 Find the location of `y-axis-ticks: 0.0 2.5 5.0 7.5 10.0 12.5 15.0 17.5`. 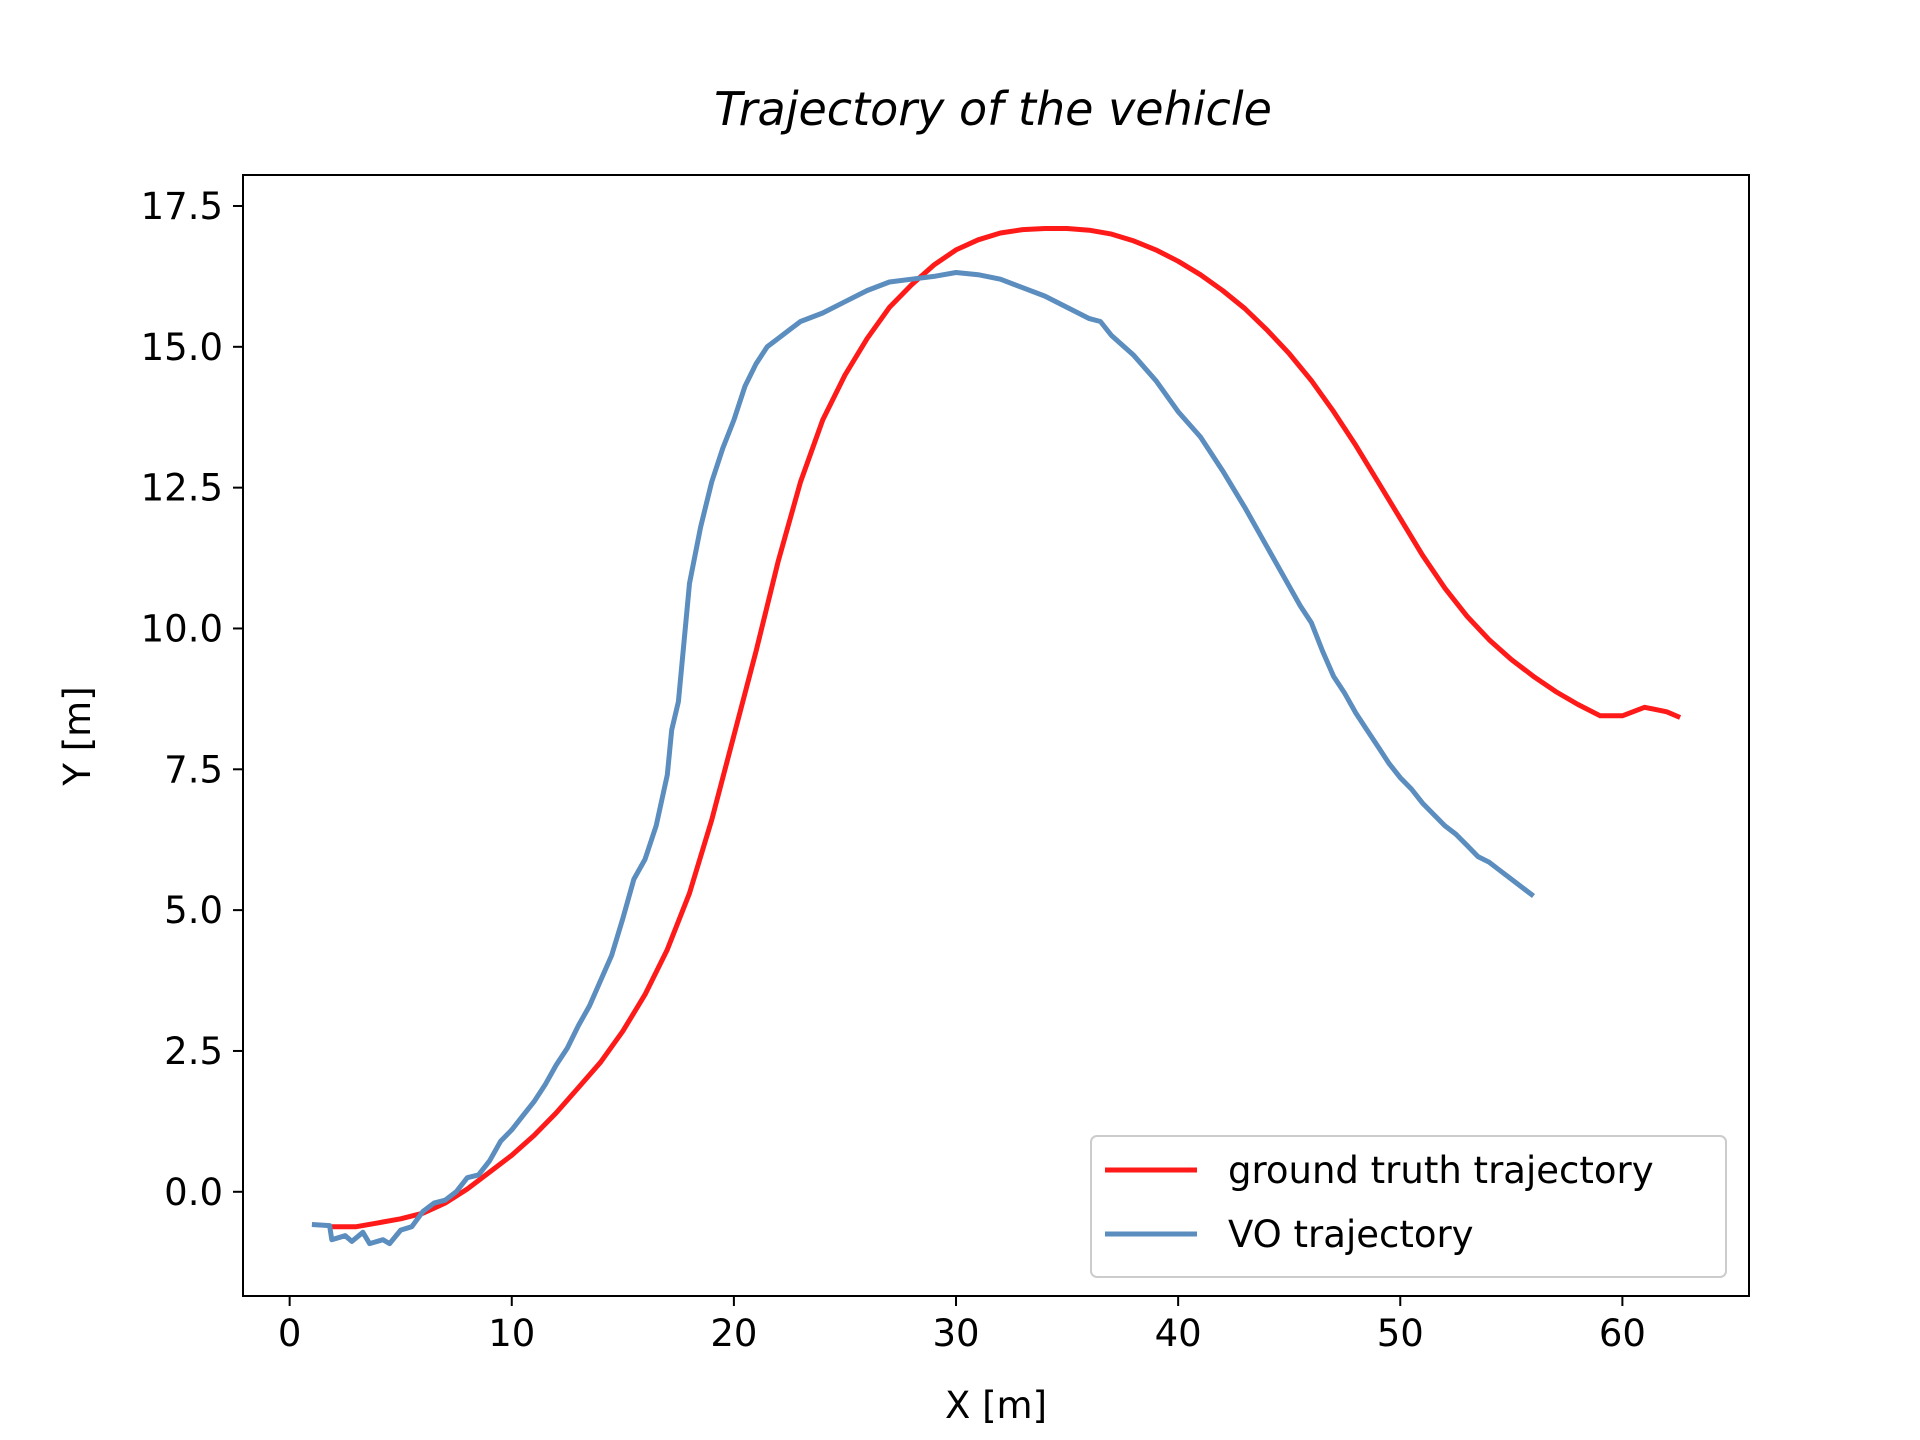

y-axis-ticks: 0.0 2.5 5.0 7.5 10.0 12.5 15.0 17.5 is located at coordinates (192, 699).